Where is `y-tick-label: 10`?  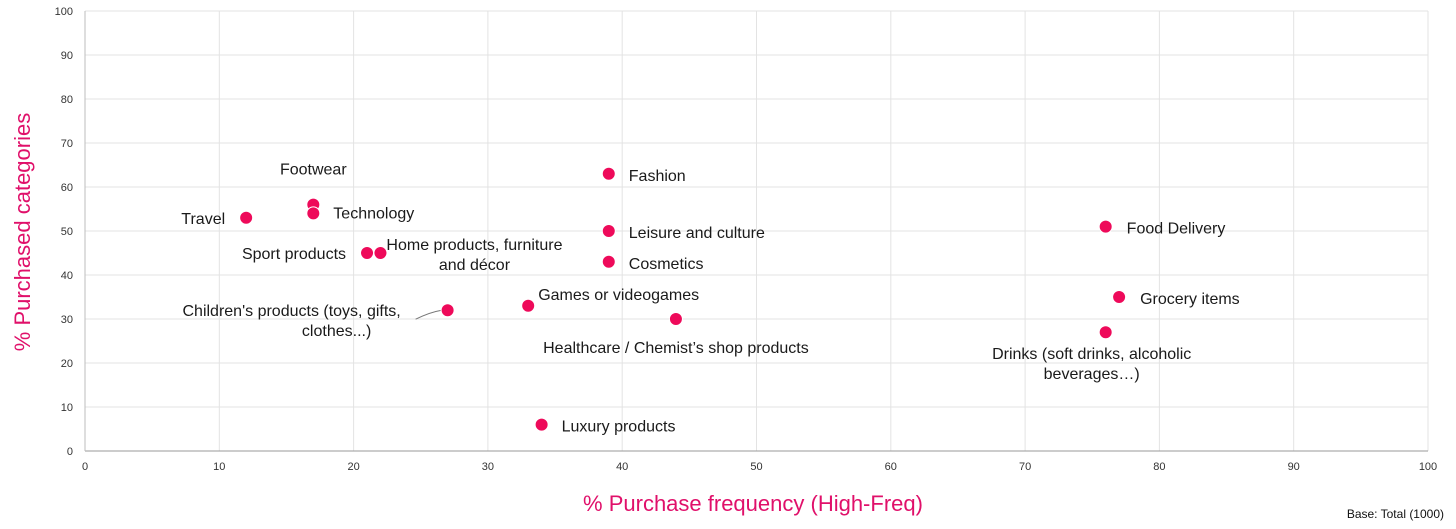
y-tick-label: 10 is located at coordinates (67, 408).